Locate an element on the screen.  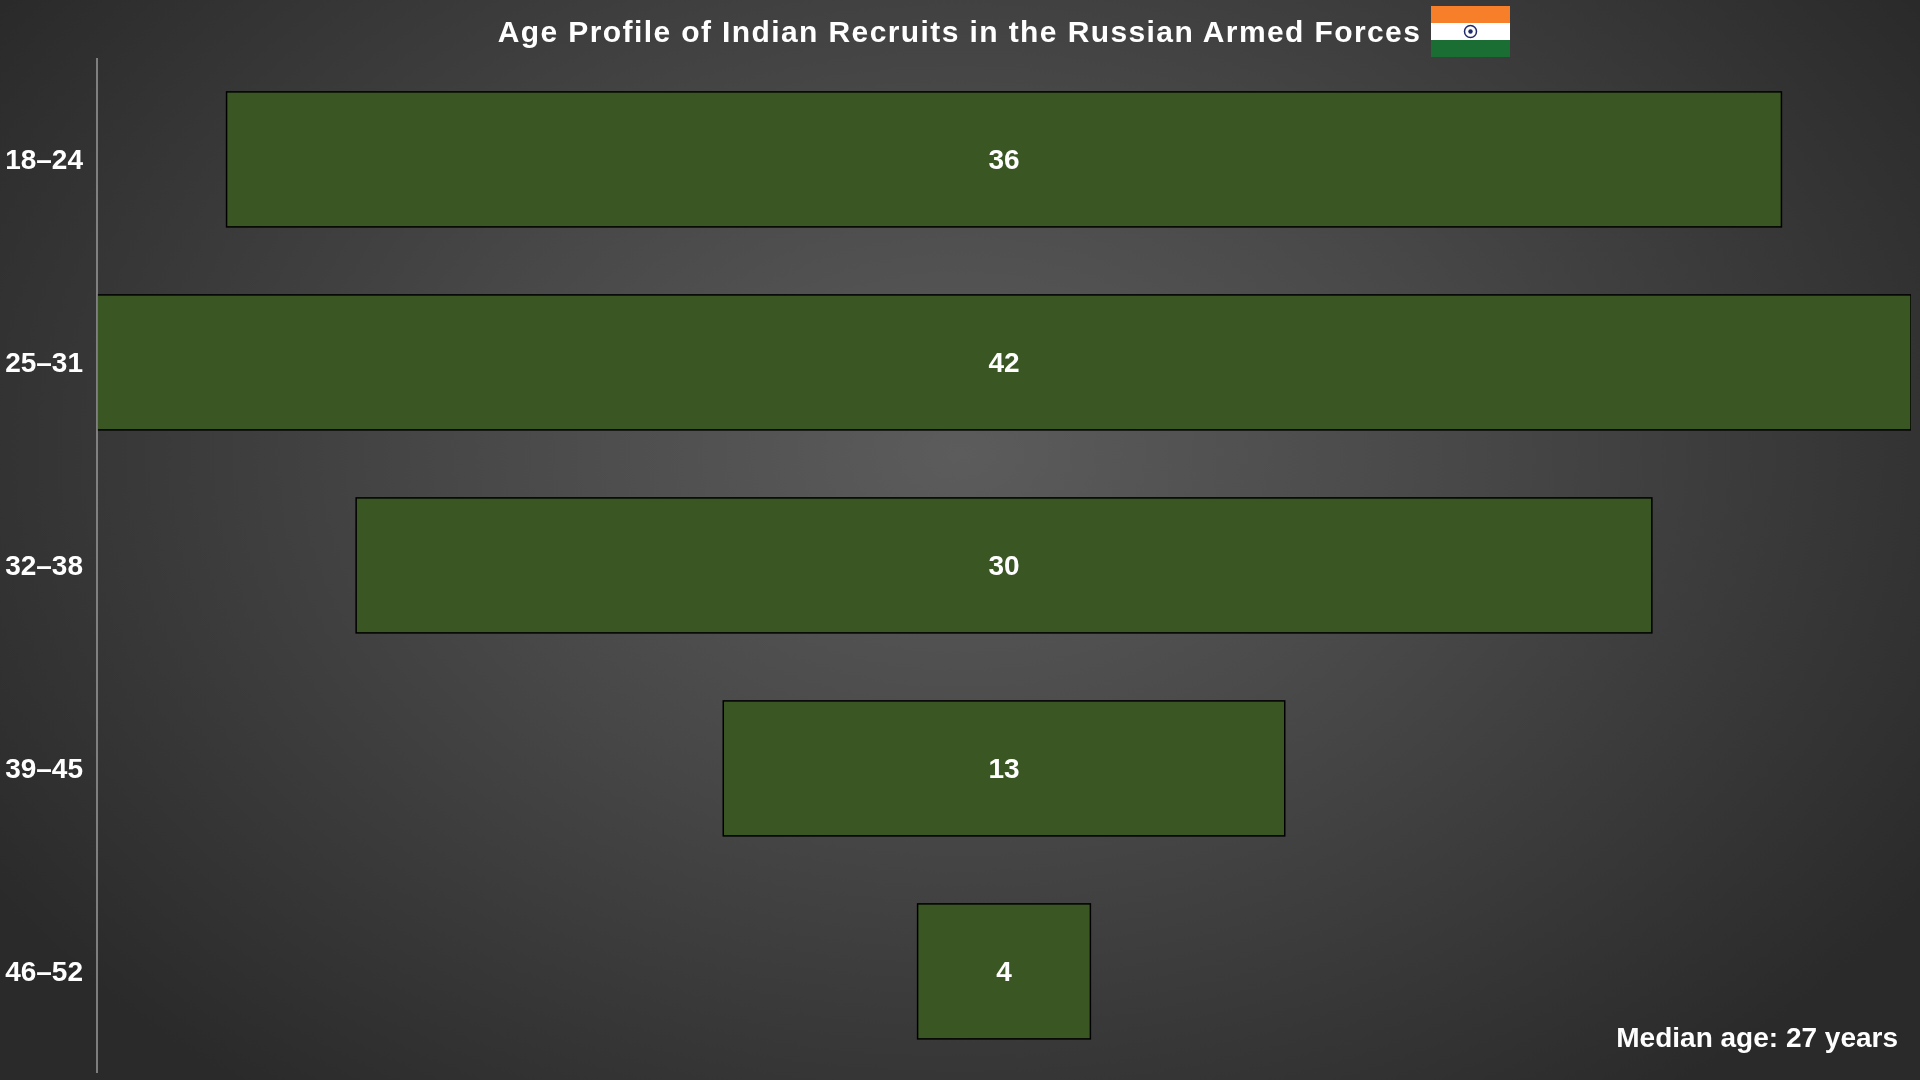
text: Median age: 27 years is located at coordinates (1757, 1038).